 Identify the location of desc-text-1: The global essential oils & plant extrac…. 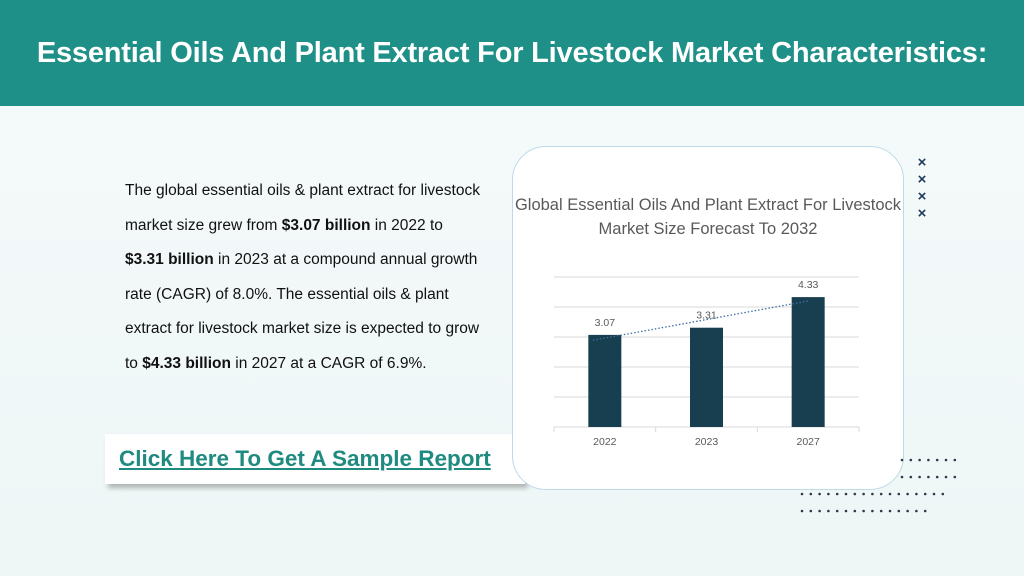
(302, 208).